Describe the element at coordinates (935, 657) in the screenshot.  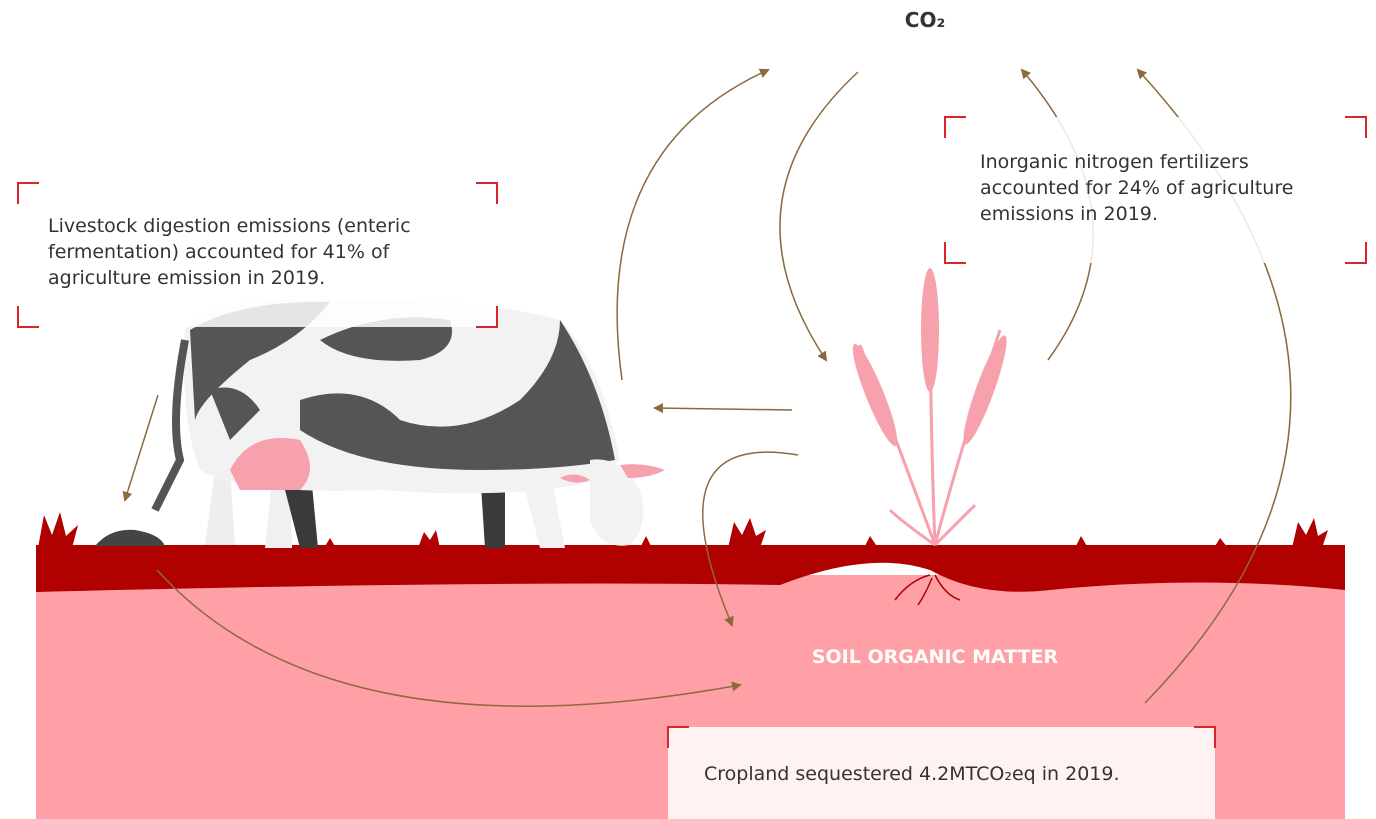
I see `soil-label: SOIL ORGANIC MATTER` at that location.